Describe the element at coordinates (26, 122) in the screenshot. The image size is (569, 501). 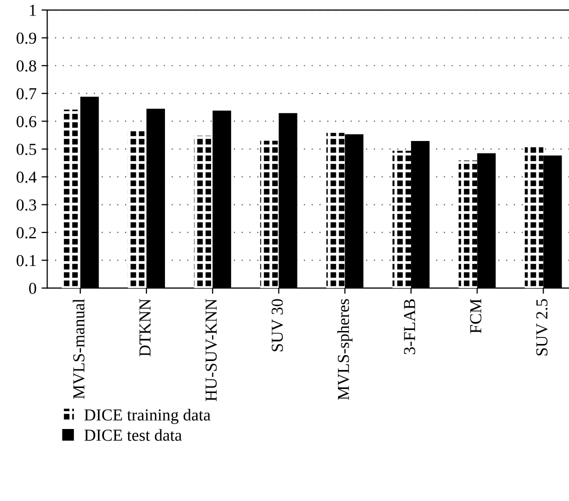
I see `y-tick-label: 0.6` at that location.